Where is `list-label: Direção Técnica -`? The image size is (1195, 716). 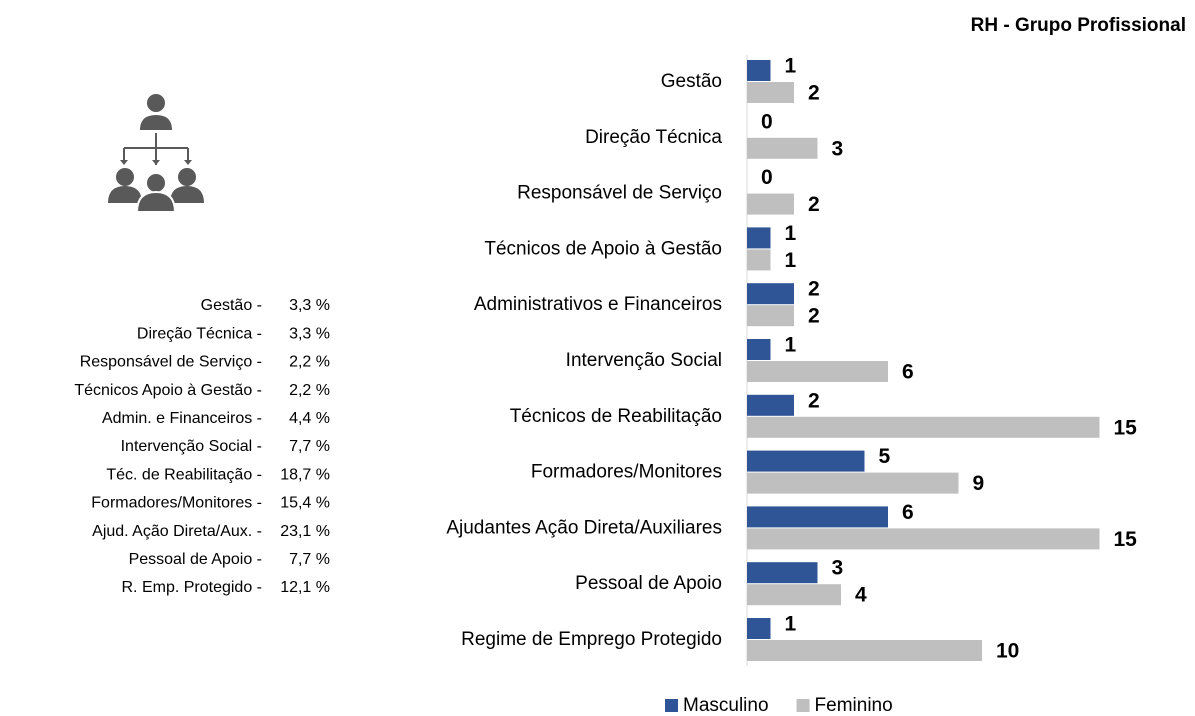 list-label: Direção Técnica - is located at coordinates (199, 333).